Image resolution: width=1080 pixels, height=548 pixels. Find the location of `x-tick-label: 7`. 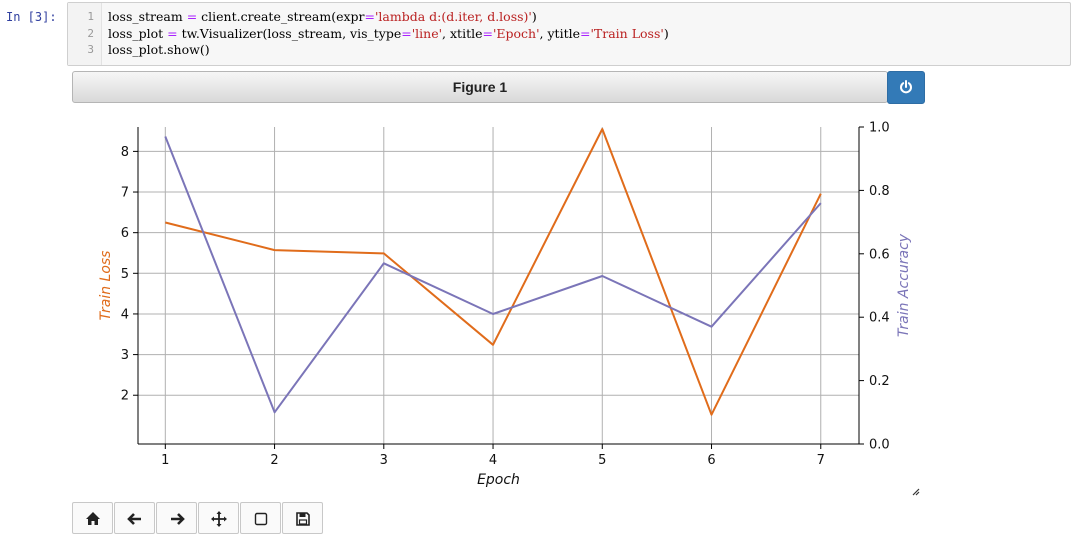

x-tick-label: 7 is located at coordinates (821, 460).